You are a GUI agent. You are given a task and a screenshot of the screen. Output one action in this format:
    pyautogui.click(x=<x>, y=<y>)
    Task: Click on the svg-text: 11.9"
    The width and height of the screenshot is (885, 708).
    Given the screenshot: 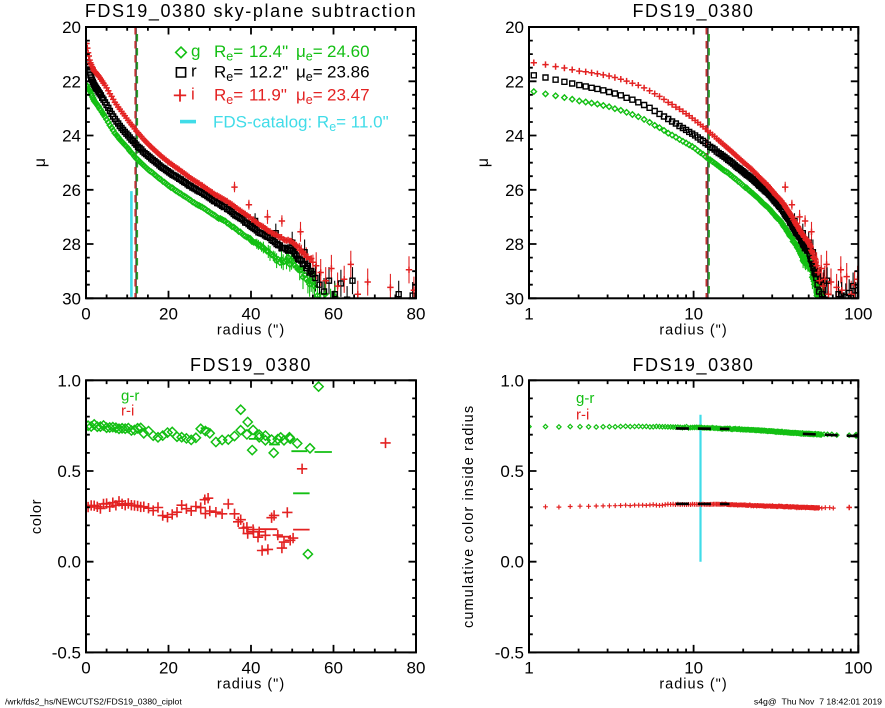 What is the action you would take?
    pyautogui.click(x=268, y=94)
    